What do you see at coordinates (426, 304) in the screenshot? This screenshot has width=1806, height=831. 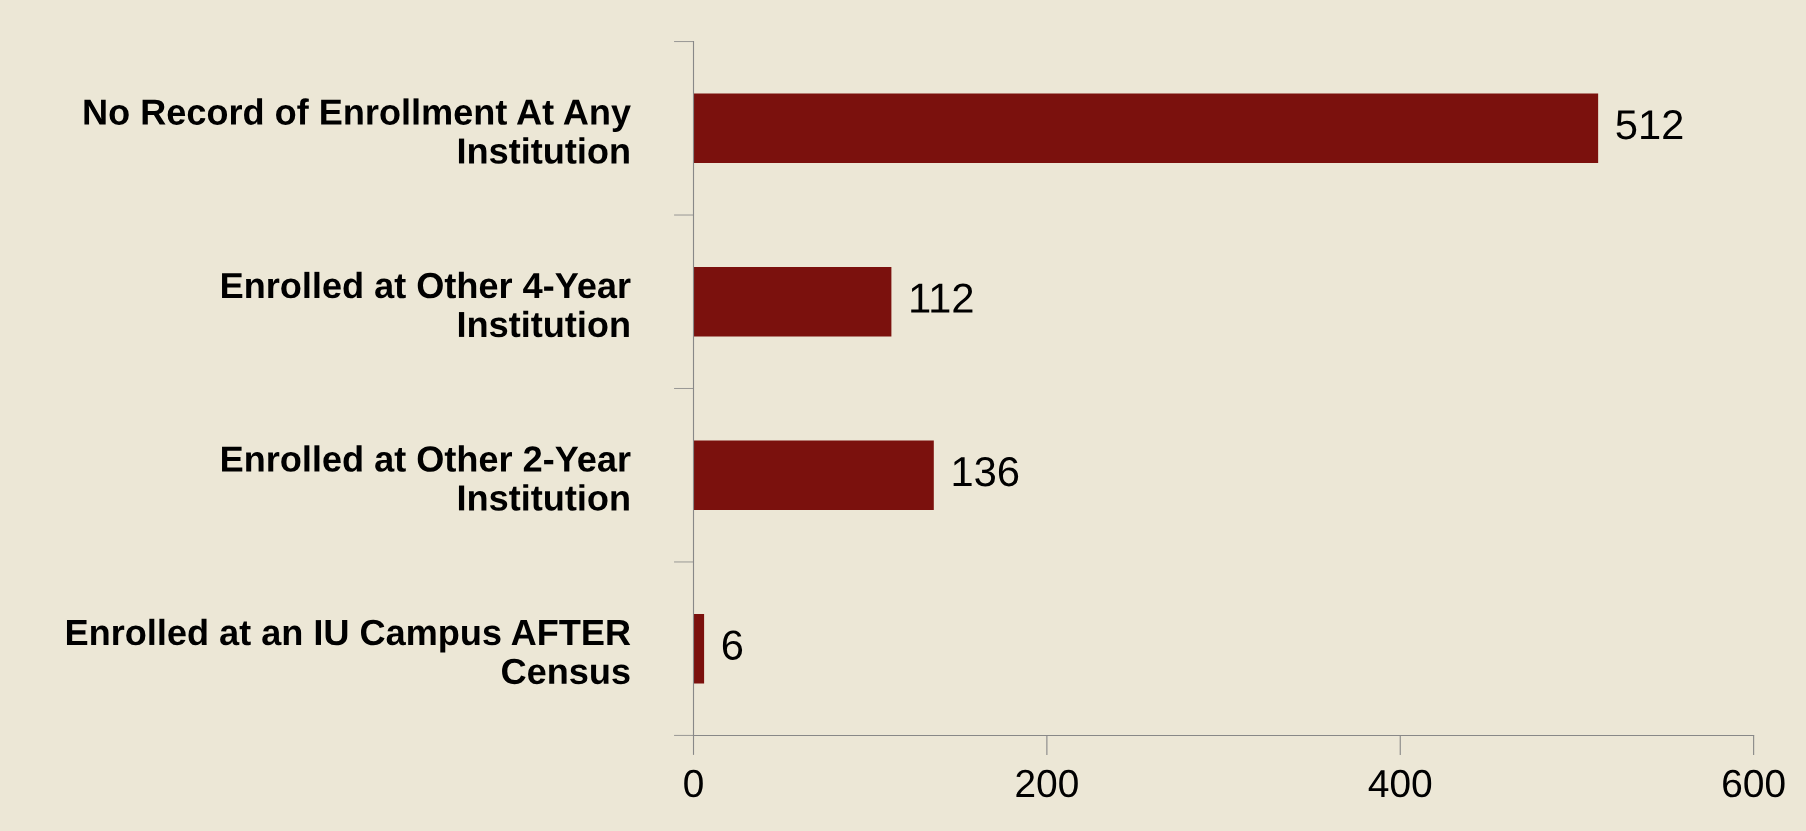 I see `y-tick-label: Enrolled at Other 4-Year Institution` at bounding box center [426, 304].